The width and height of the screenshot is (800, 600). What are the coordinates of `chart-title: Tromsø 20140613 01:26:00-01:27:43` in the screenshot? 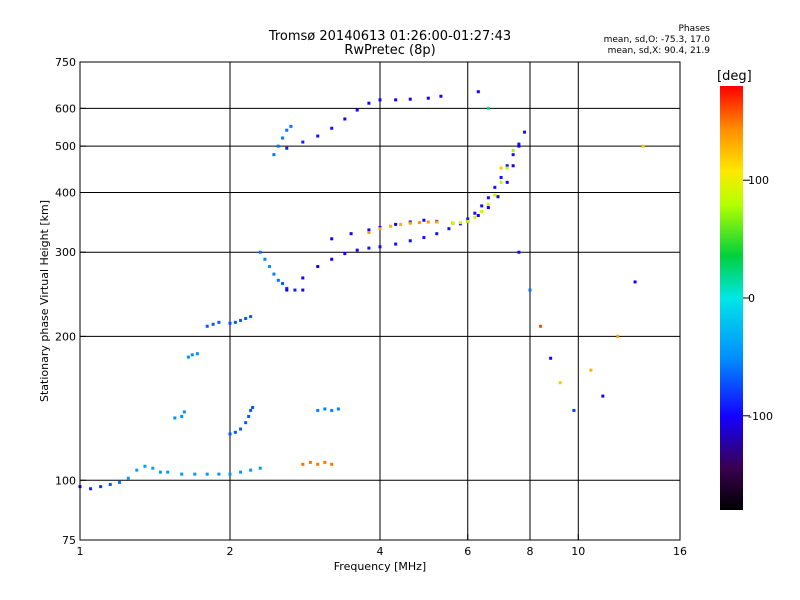 It's located at (390, 36).